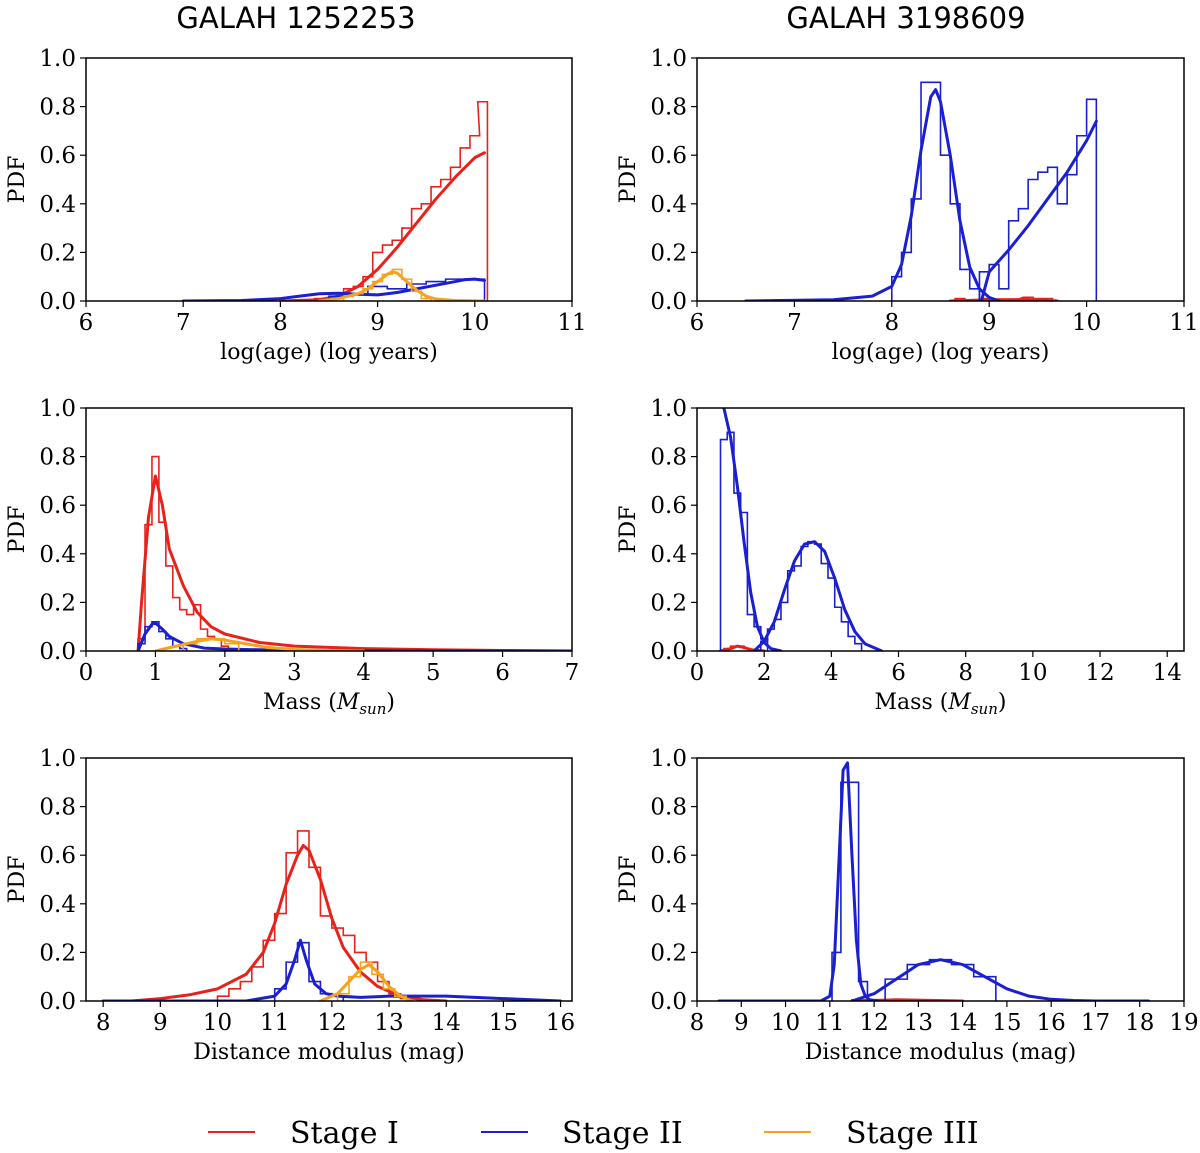  I want to click on legend-label-stage-3: Stage III, so click(912, 1133).